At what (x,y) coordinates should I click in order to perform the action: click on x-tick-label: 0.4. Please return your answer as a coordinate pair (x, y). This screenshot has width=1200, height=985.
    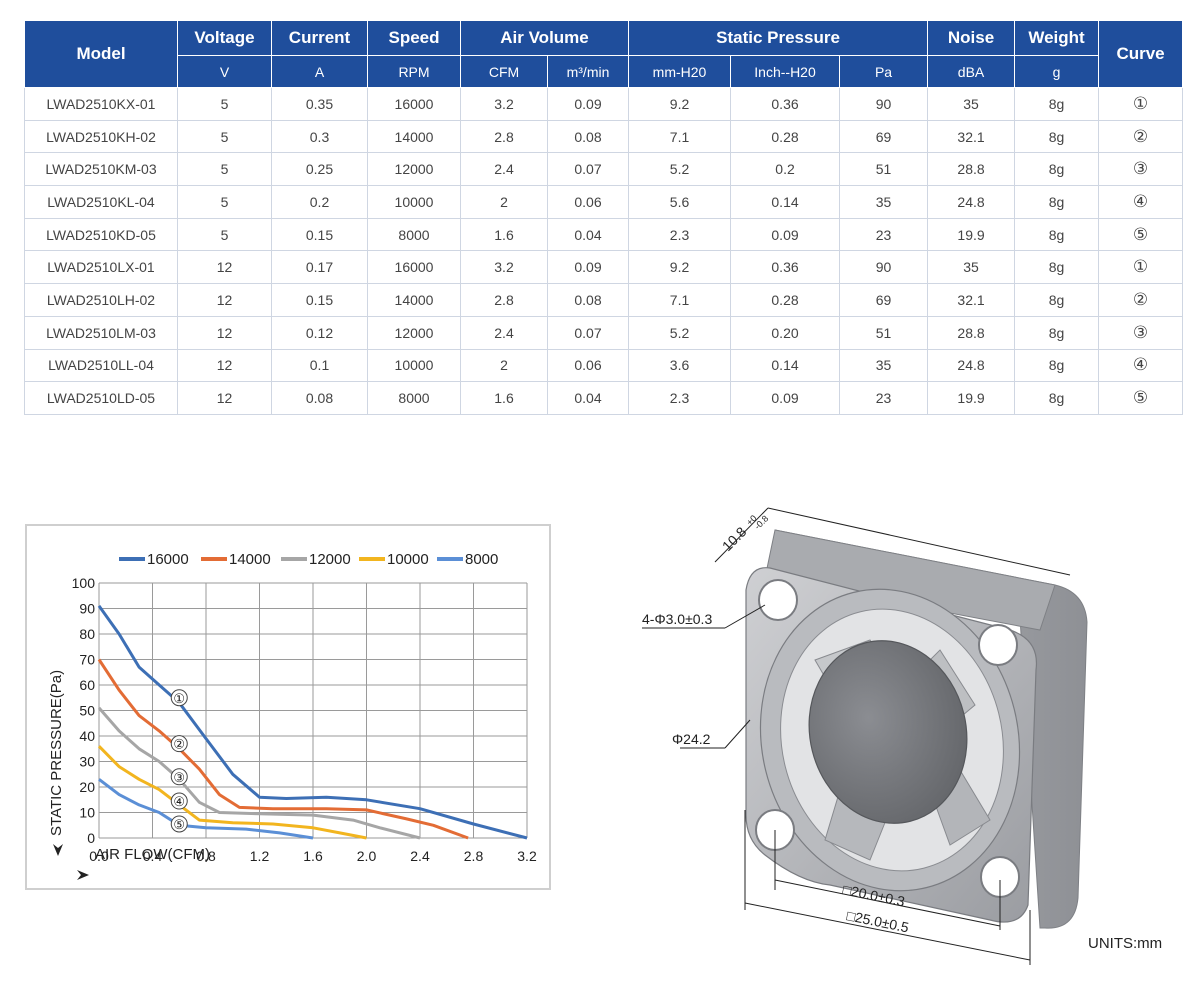
    Looking at the image, I should click on (153, 856).